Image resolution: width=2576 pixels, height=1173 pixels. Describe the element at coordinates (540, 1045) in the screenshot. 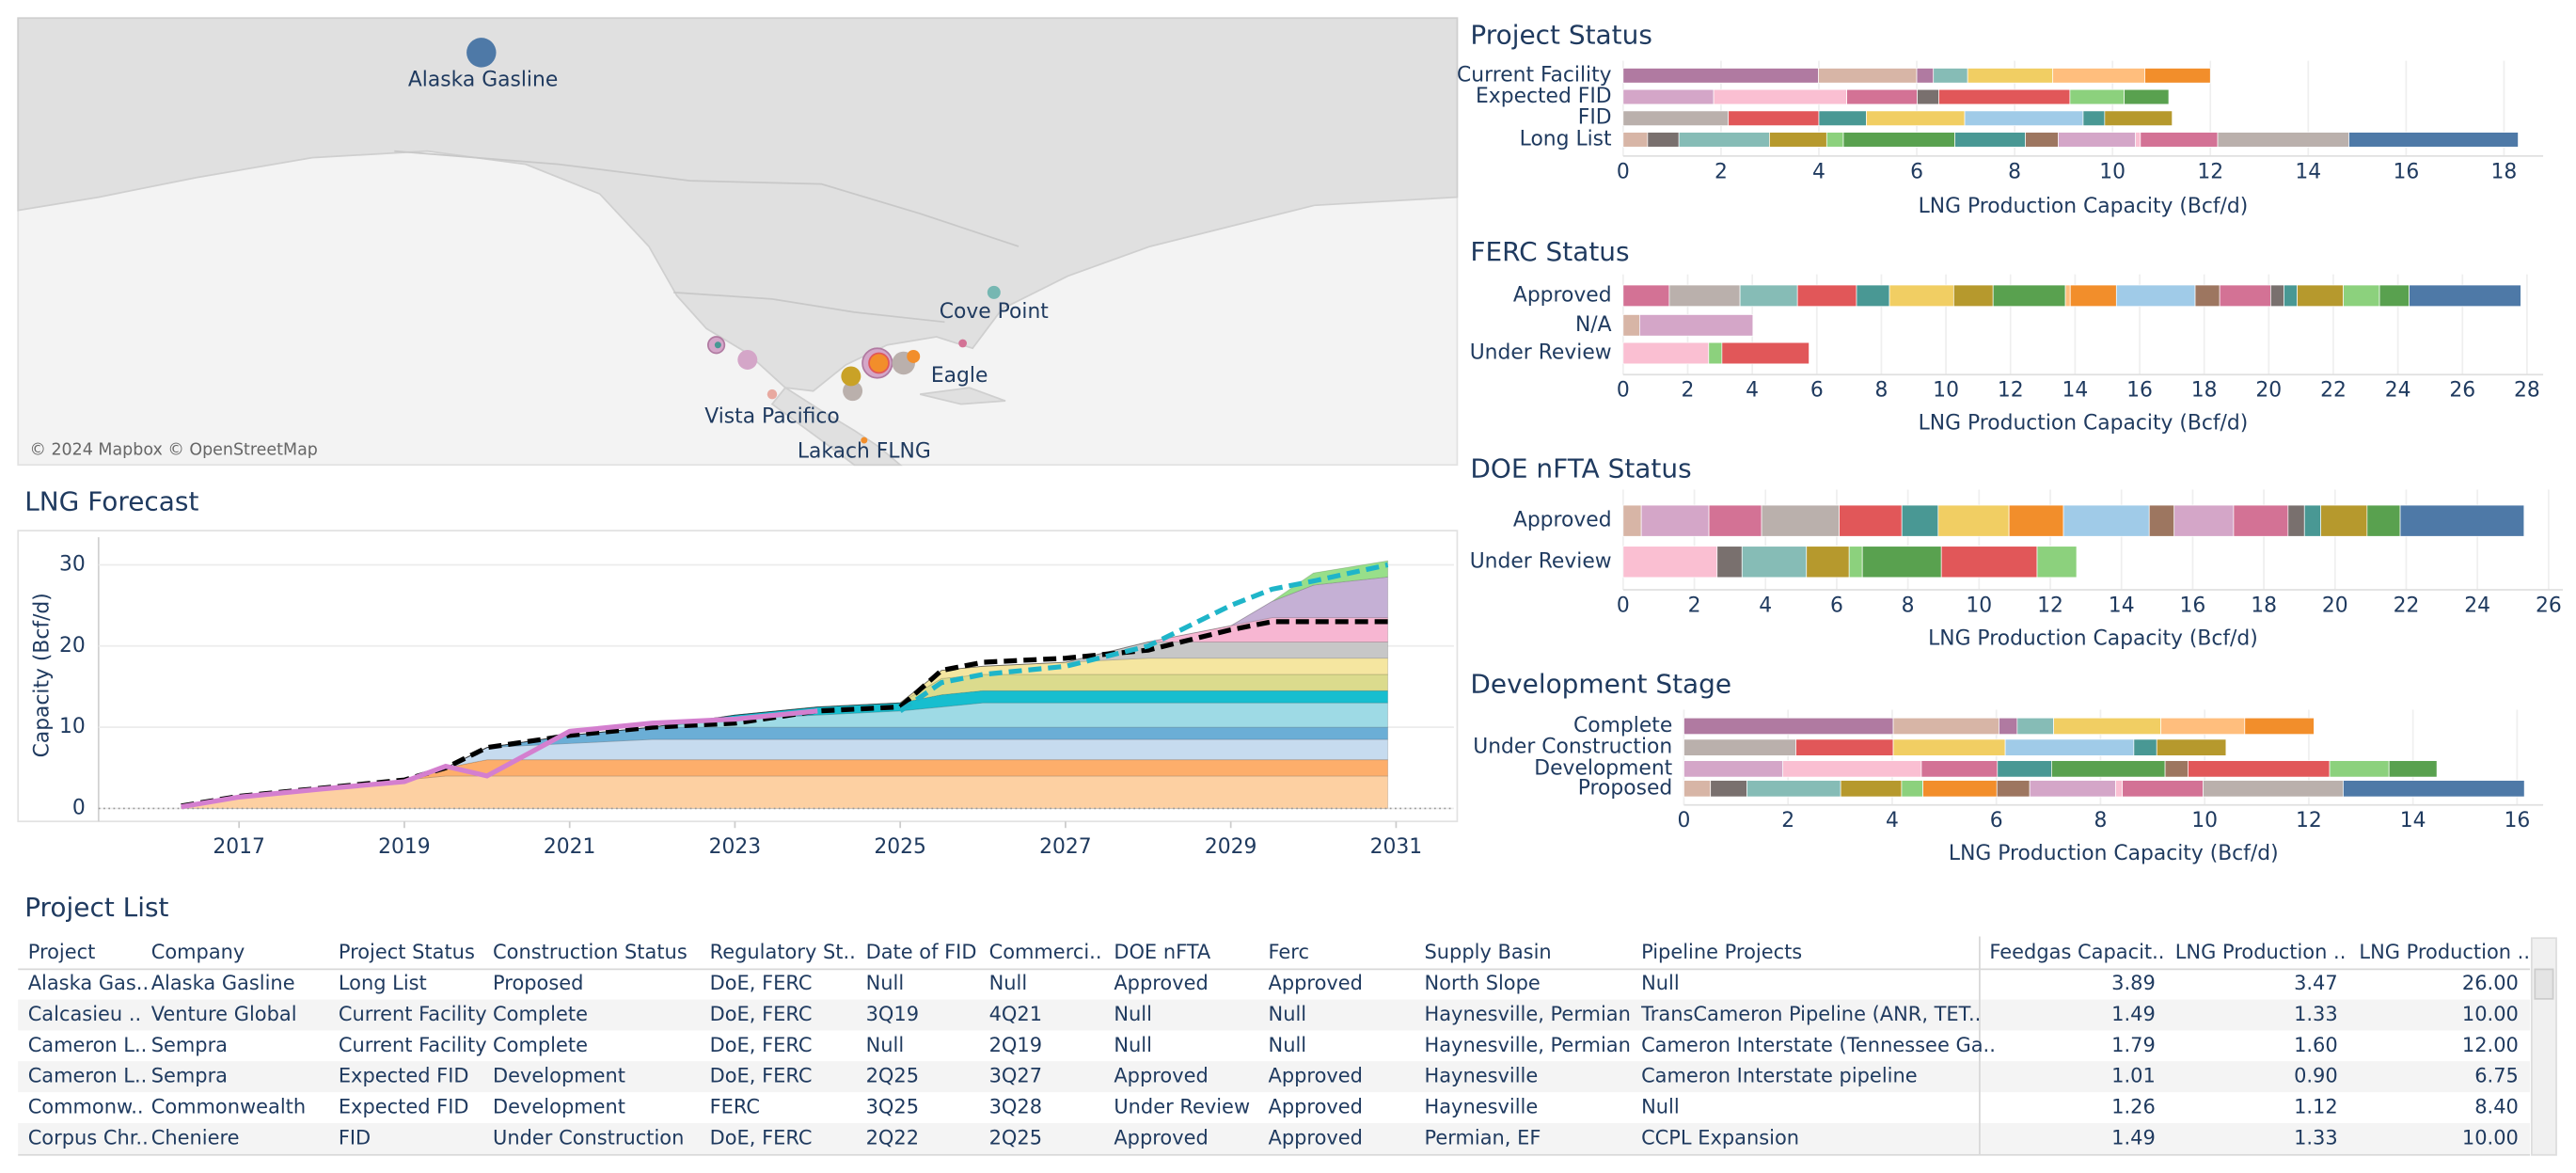

I see `table-cell: Complete` at that location.